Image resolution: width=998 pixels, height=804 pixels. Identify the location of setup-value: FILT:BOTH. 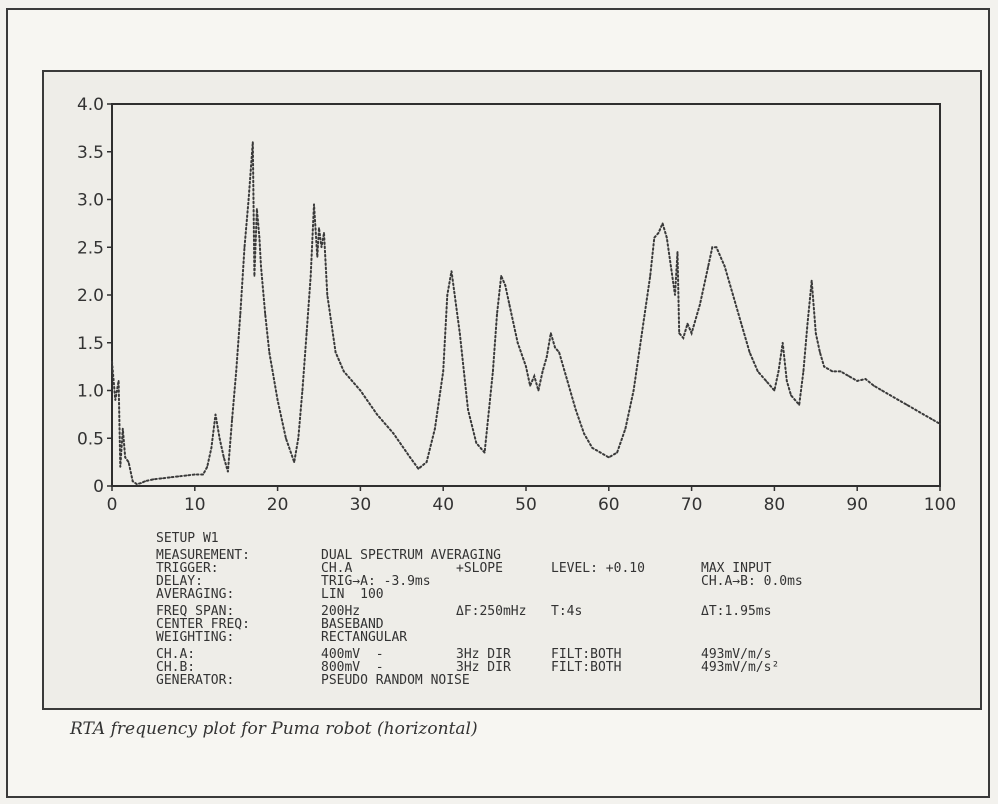
(586, 654).